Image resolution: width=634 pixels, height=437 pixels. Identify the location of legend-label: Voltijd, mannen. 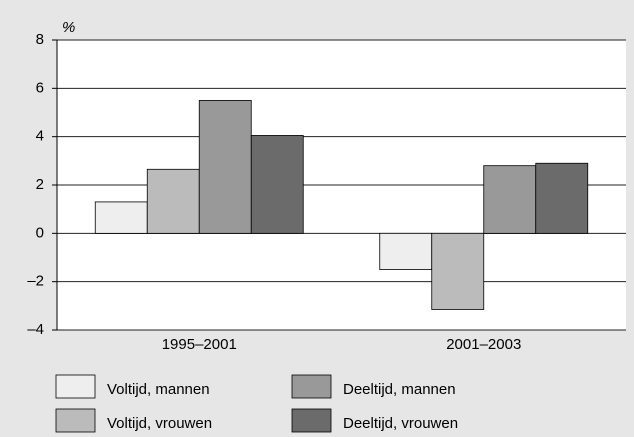
(158, 389).